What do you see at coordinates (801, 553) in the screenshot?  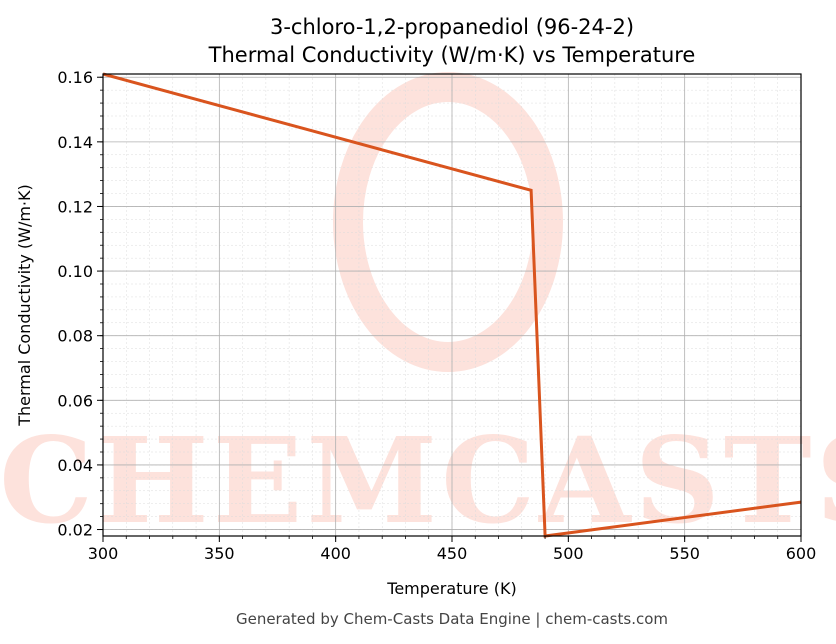 I see `x-tick-label: 600` at bounding box center [801, 553].